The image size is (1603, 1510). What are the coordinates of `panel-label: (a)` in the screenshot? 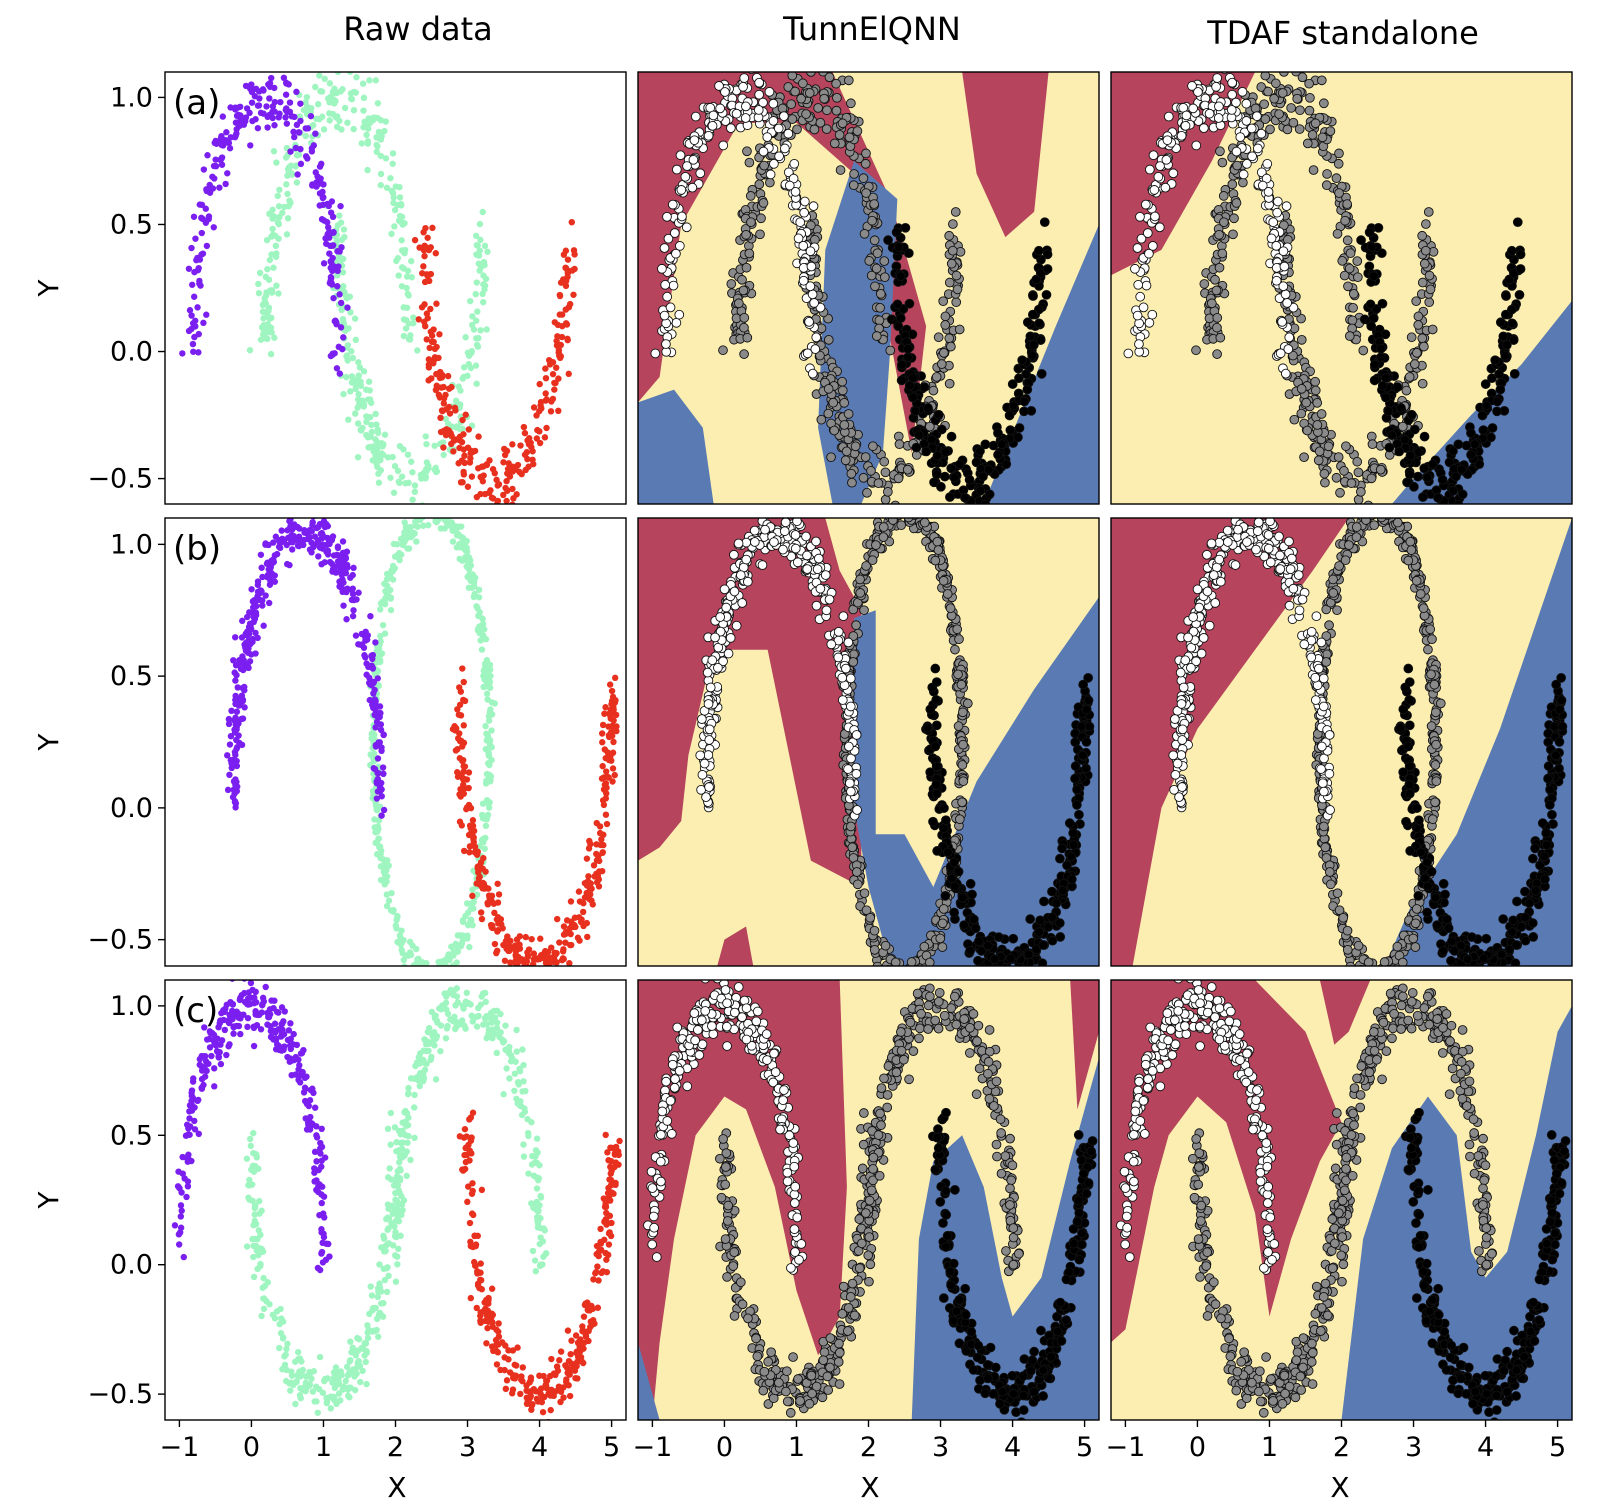 It's located at (196, 103).